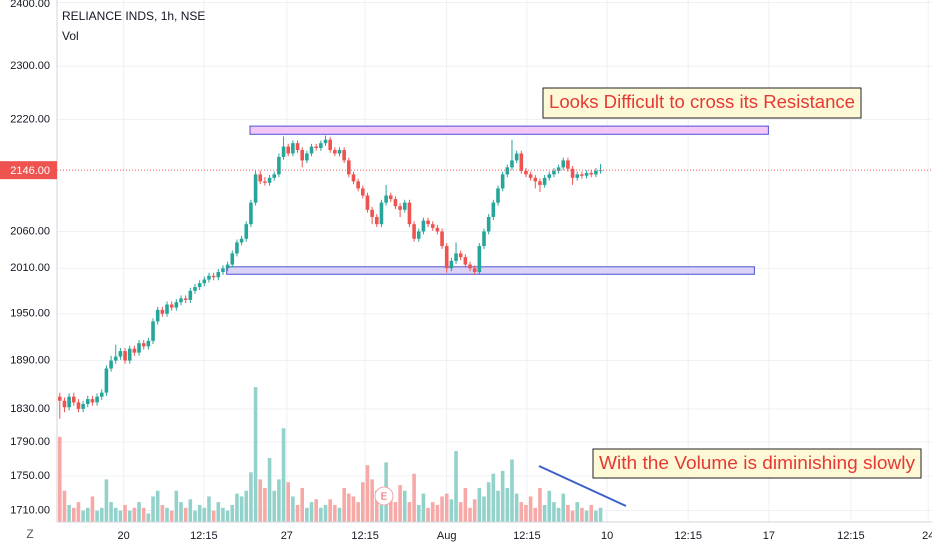 The width and height of the screenshot is (932, 550). Describe the element at coordinates (30, 5) in the screenshot. I see `y-tick-label: 2400.00` at that location.